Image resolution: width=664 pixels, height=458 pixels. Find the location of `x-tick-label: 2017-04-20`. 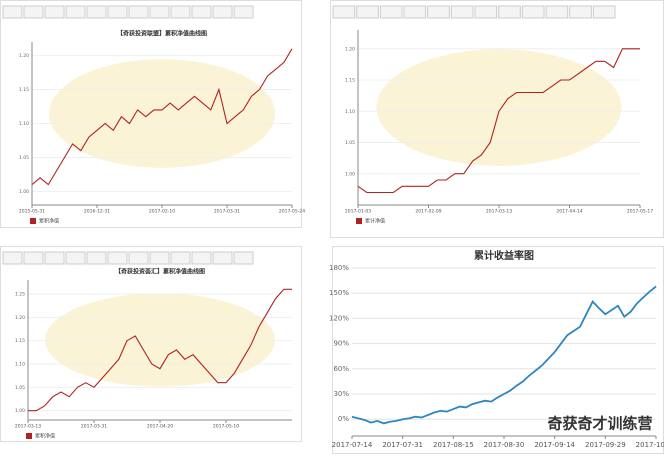

x-tick-label: 2017-04-20 is located at coordinates (160, 427).